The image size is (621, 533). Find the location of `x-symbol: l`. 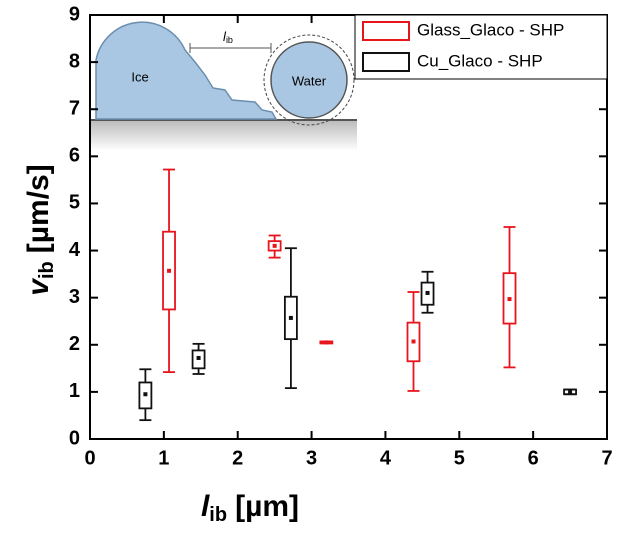

x-symbol: l is located at coordinates (205, 506).